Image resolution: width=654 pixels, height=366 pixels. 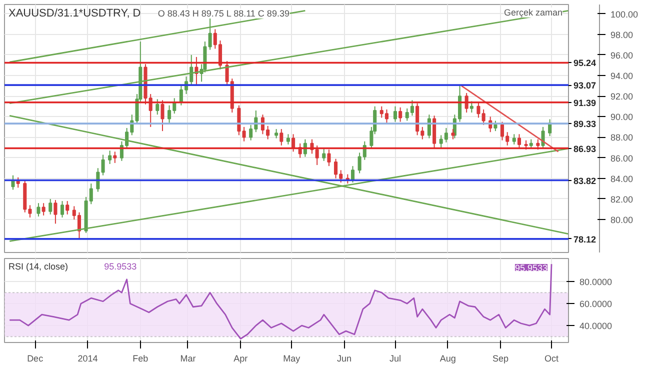 I want to click on y-tick-label: 98.00, so click(x=622, y=35).